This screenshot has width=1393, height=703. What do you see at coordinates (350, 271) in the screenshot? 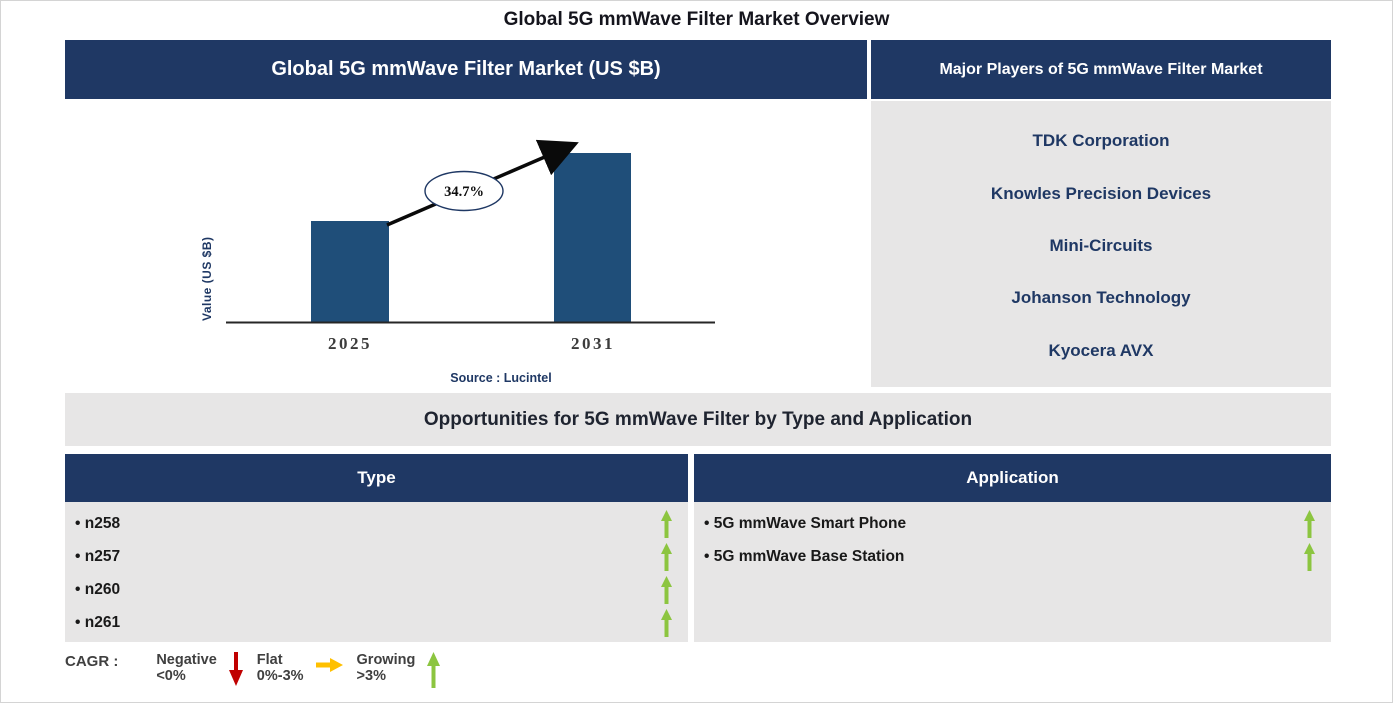
I see `bar-2025` at bounding box center [350, 271].